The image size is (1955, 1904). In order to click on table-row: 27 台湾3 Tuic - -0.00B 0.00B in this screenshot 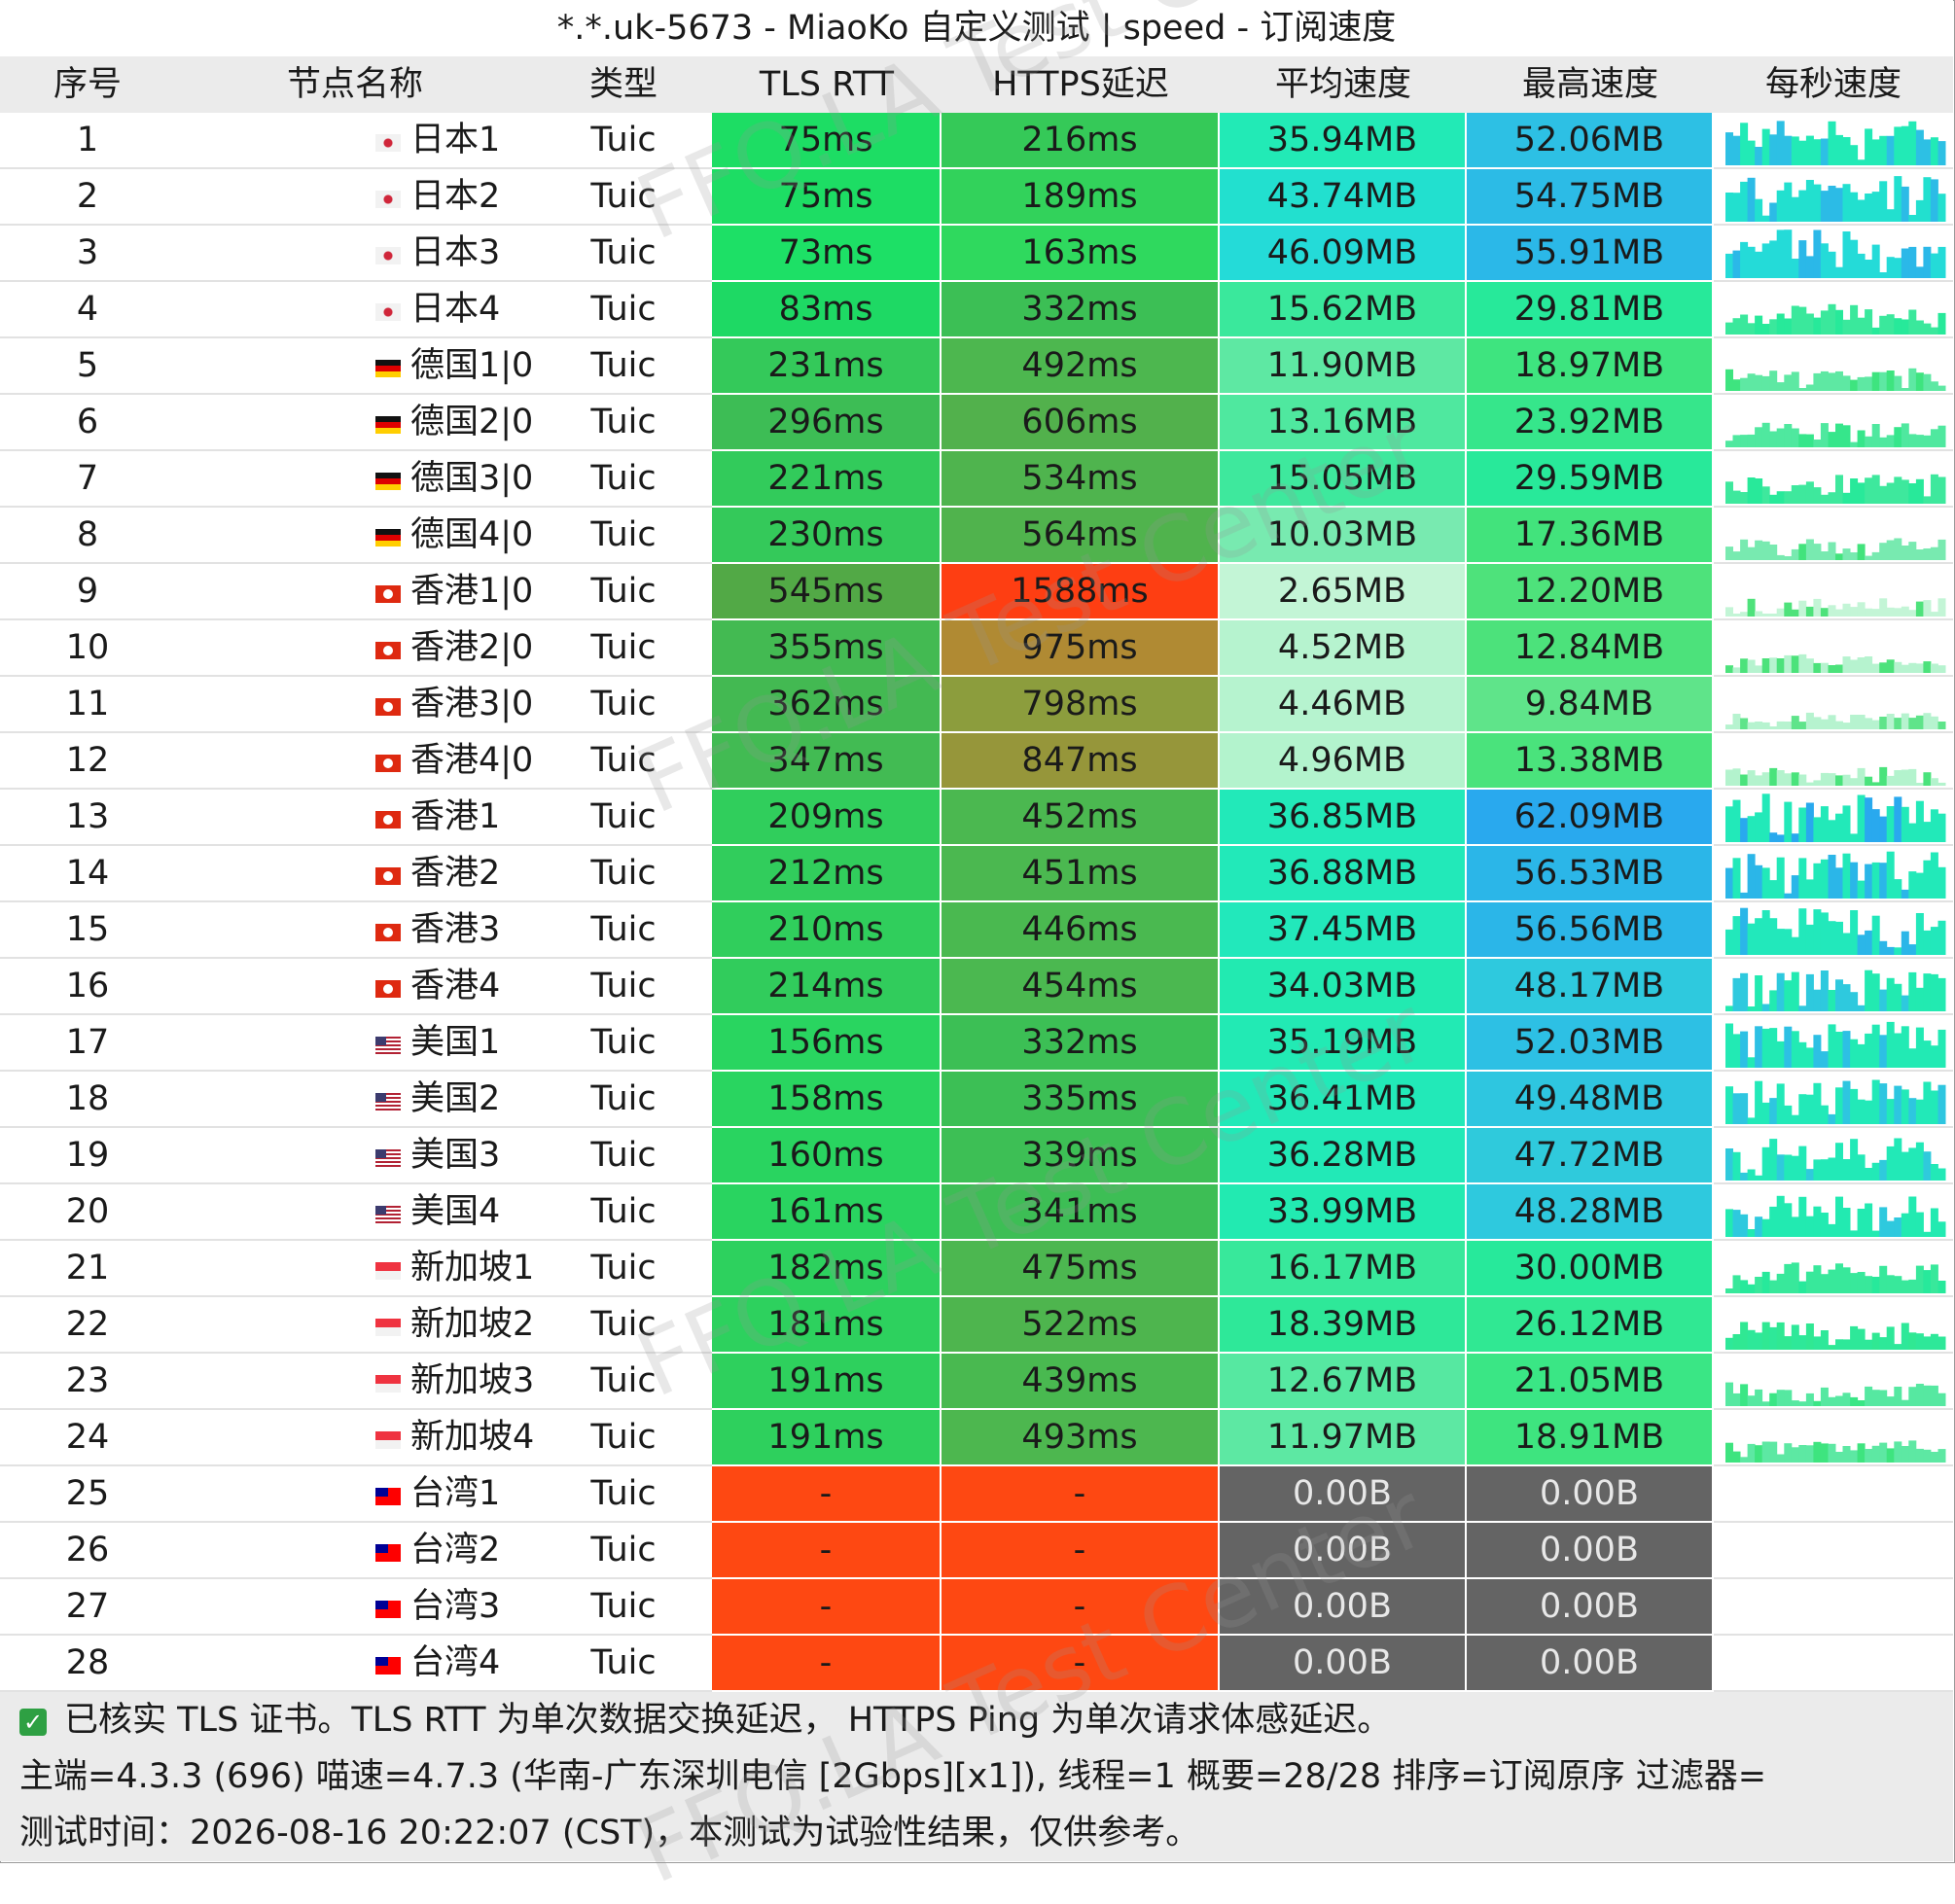, I will do `click(976, 1607)`.